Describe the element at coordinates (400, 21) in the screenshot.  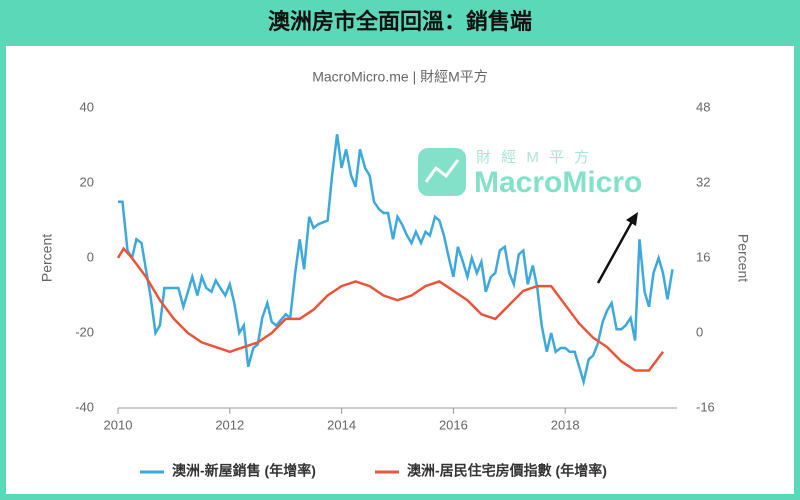
I see `chart-title: 澳洲房市全面回溫：銷售端` at that location.